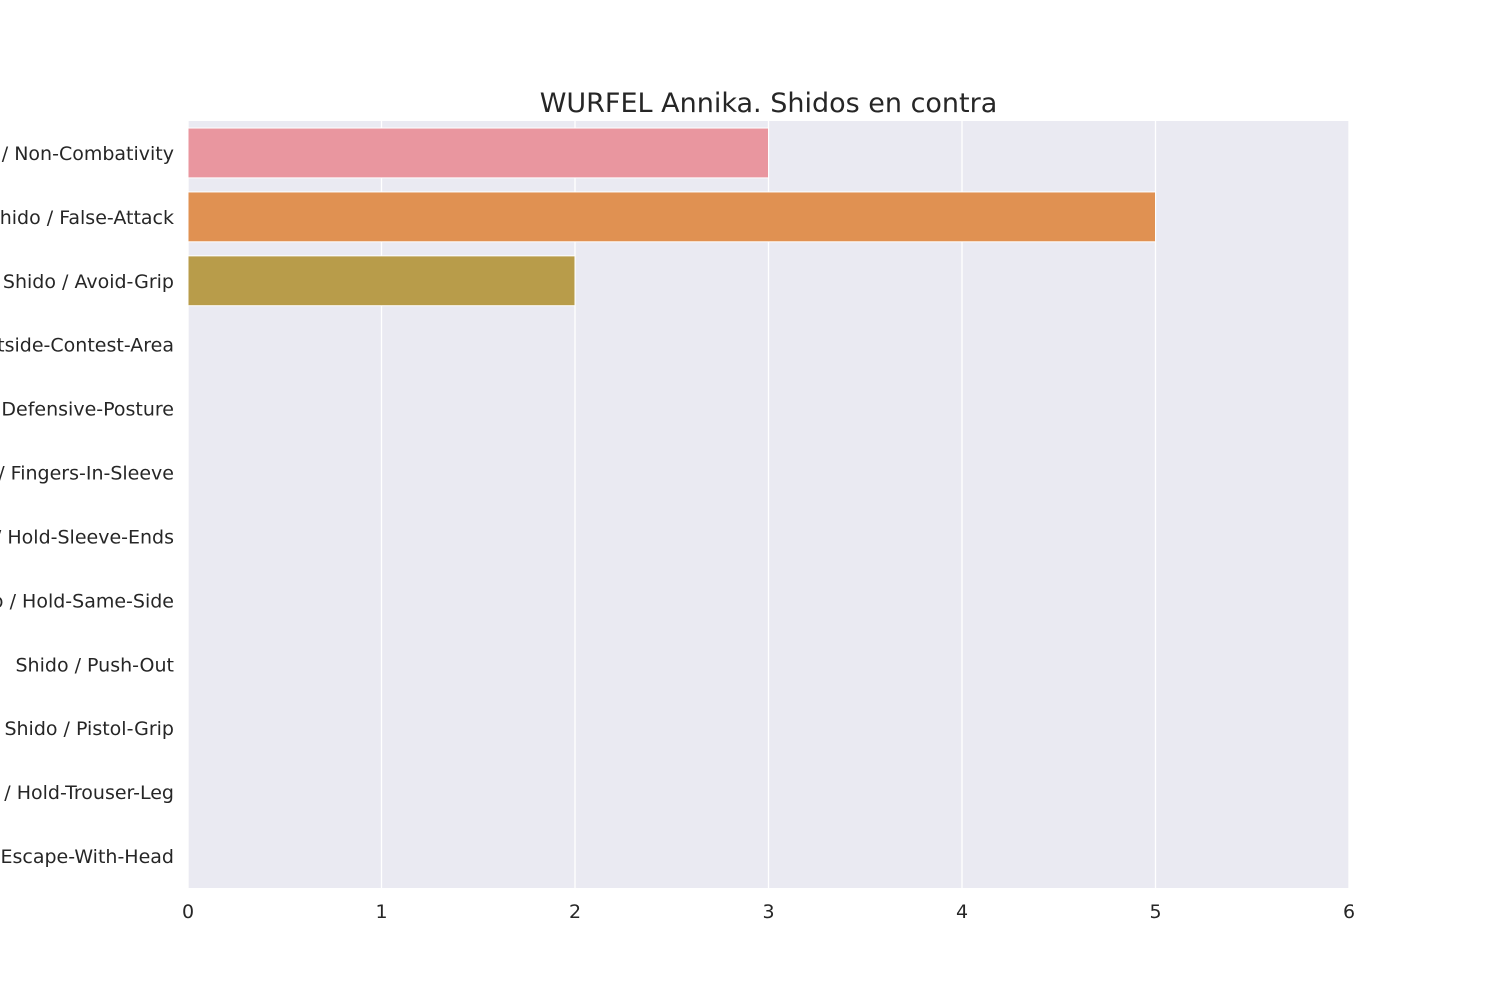 This screenshot has width=1500, height=1000. Describe the element at coordinates (88, 282) in the screenshot. I see `category-label: Shido / Avoid-Grip` at that location.